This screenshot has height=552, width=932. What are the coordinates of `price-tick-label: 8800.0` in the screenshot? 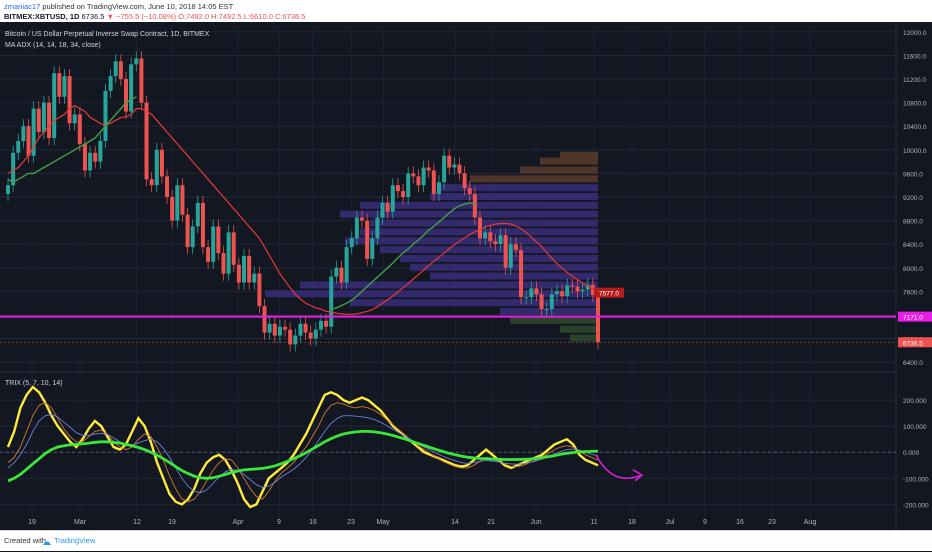 It's located at (913, 222).